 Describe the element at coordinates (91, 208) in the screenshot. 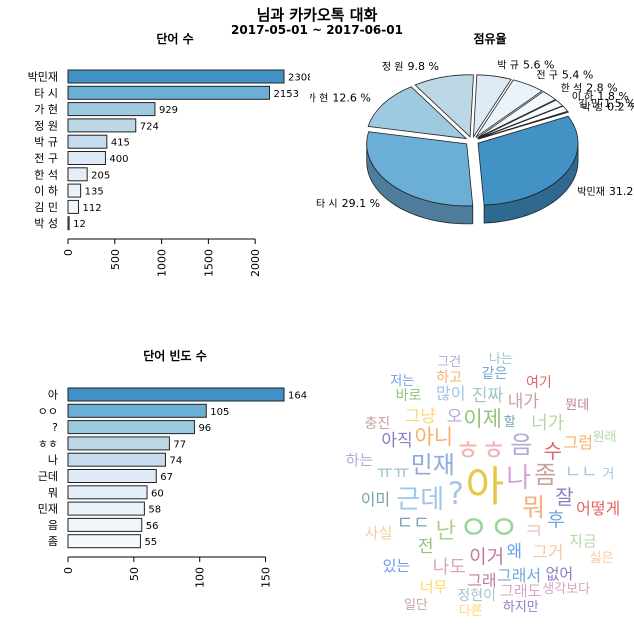

I see `word-count-value-label: 112` at that location.